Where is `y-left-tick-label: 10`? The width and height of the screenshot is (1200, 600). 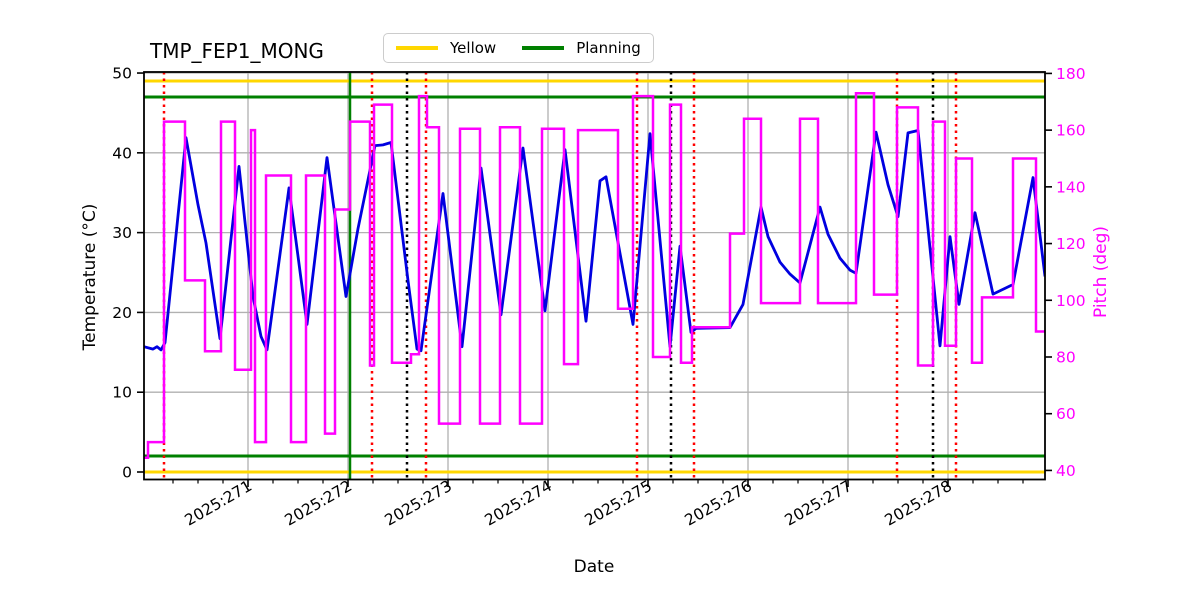 y-left-tick-label: 10 is located at coordinates (122, 393).